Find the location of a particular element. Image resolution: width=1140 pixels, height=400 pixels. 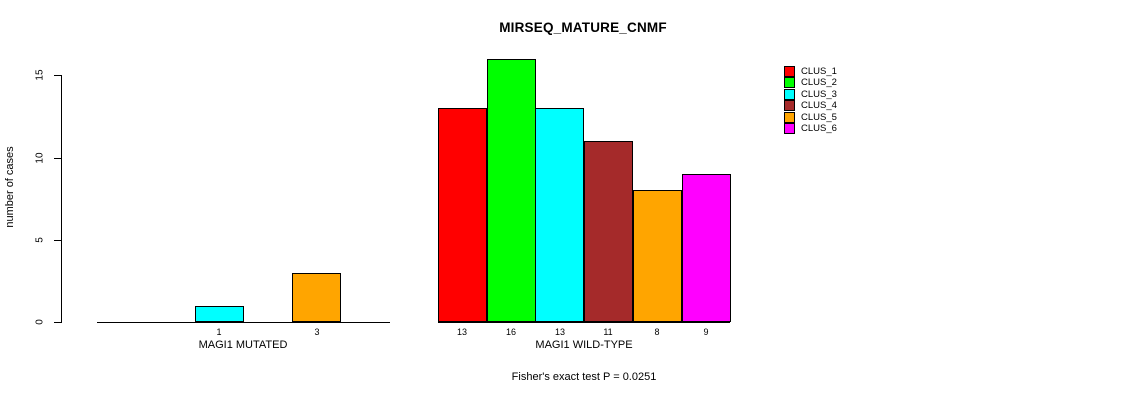

bar-value-label: 11 is located at coordinates (608, 332).